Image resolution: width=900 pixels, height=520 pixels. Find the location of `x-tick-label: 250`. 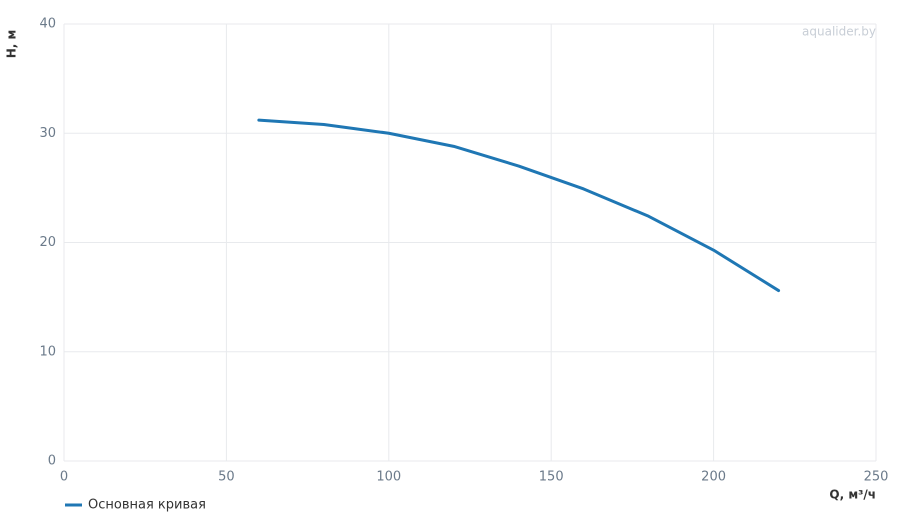

x-tick-label: 250 is located at coordinates (876, 477).